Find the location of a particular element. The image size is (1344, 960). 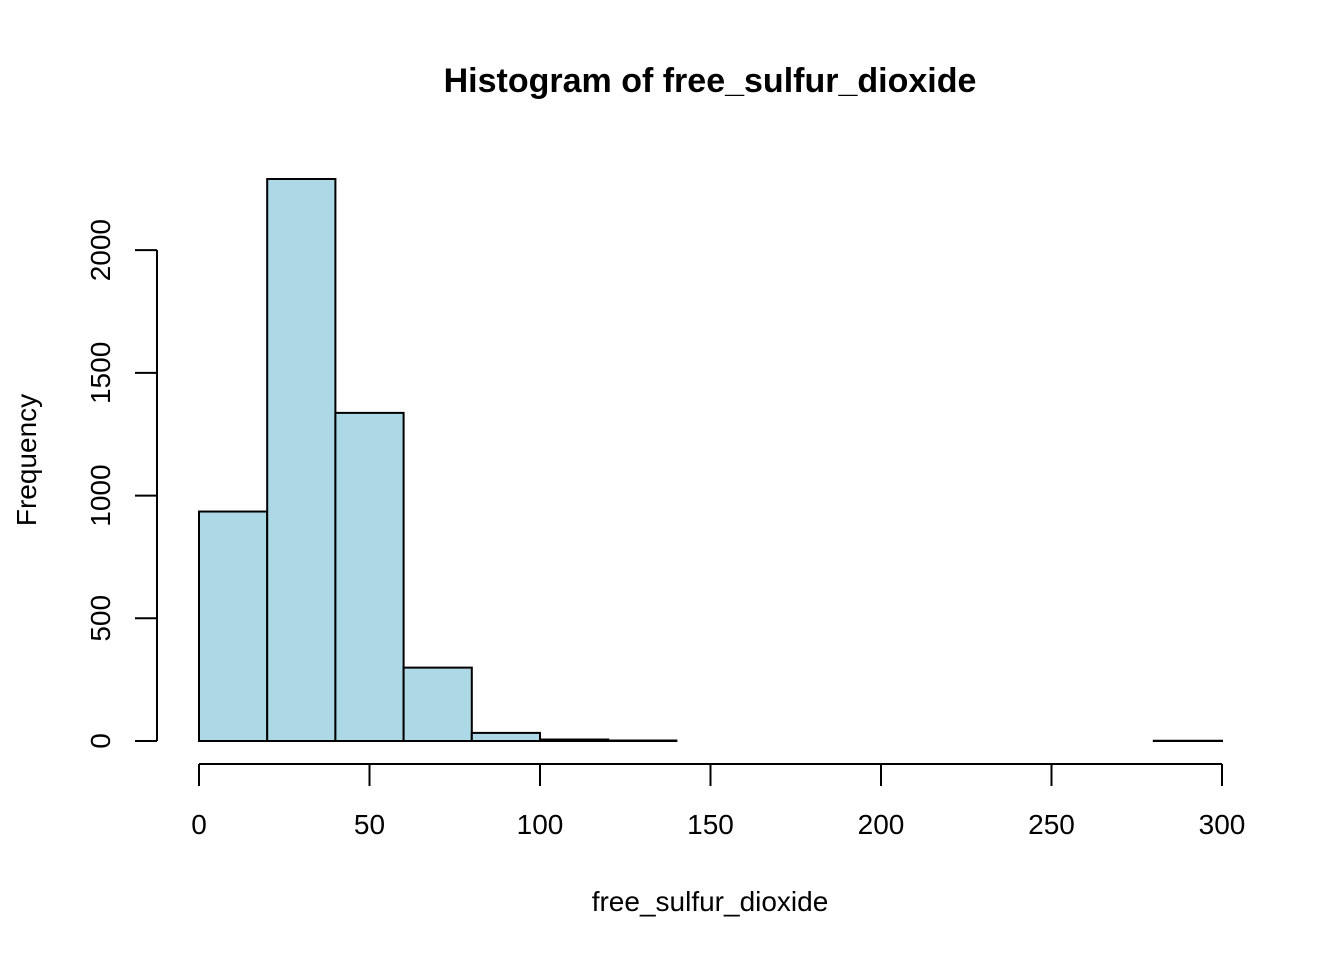

y-tick-label: 1000 is located at coordinates (100, 495).